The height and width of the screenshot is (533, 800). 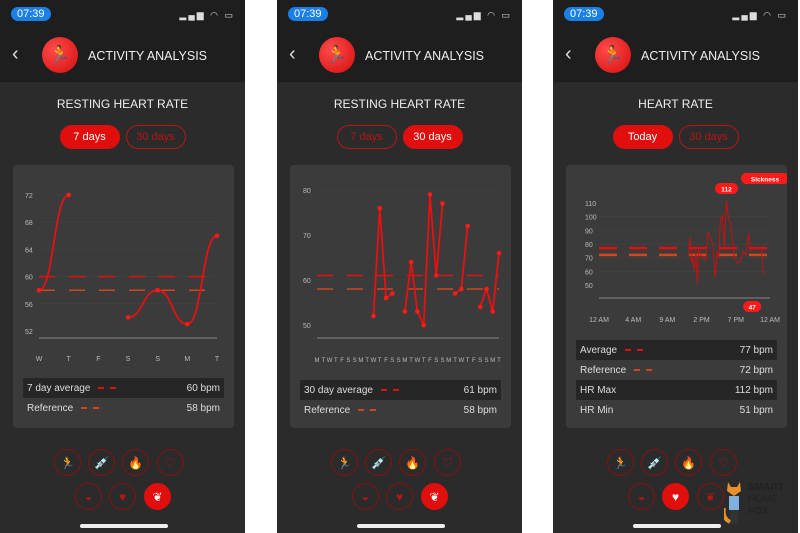 I want to click on signal-wifi-battery-icon: ▂▄▆ ◠ ▭, so click(x=760, y=15).